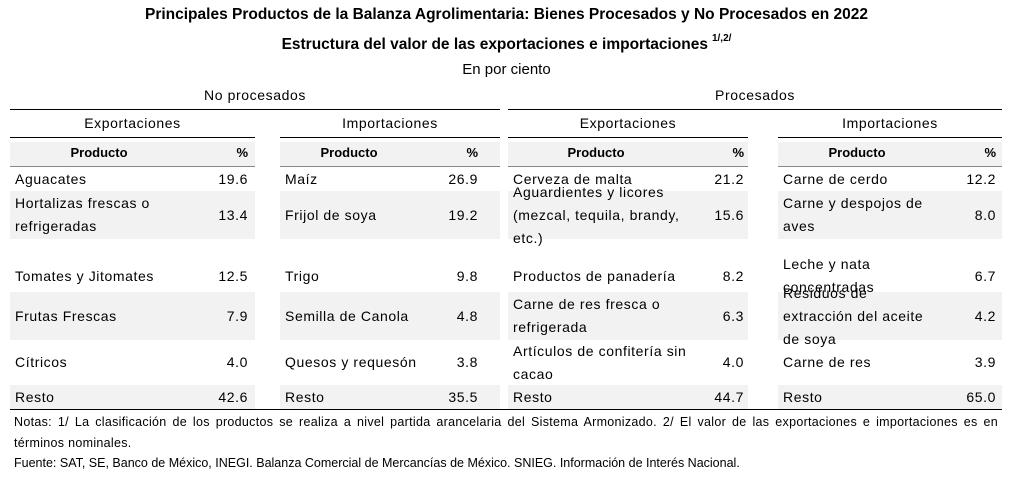 The image size is (1013, 480). Describe the element at coordinates (463, 214) in the screenshot. I see `table-cell-pct: 19.2` at that location.